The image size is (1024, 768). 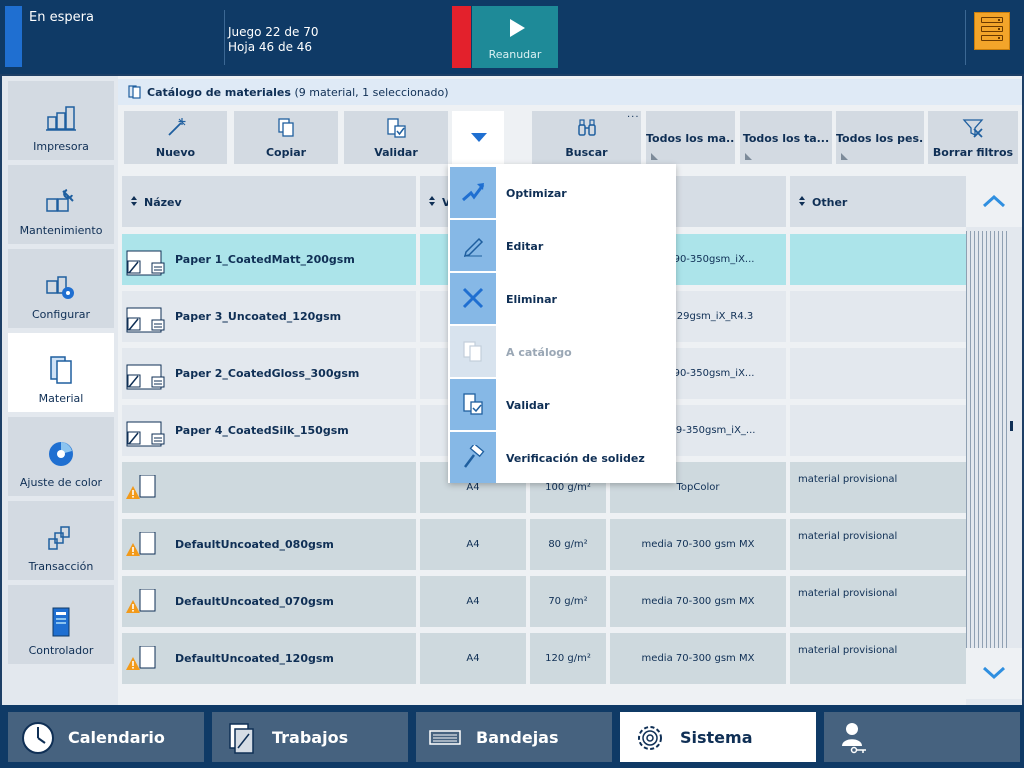 I want to click on job-set-line: Juego 22 de 70, so click(x=273, y=32).